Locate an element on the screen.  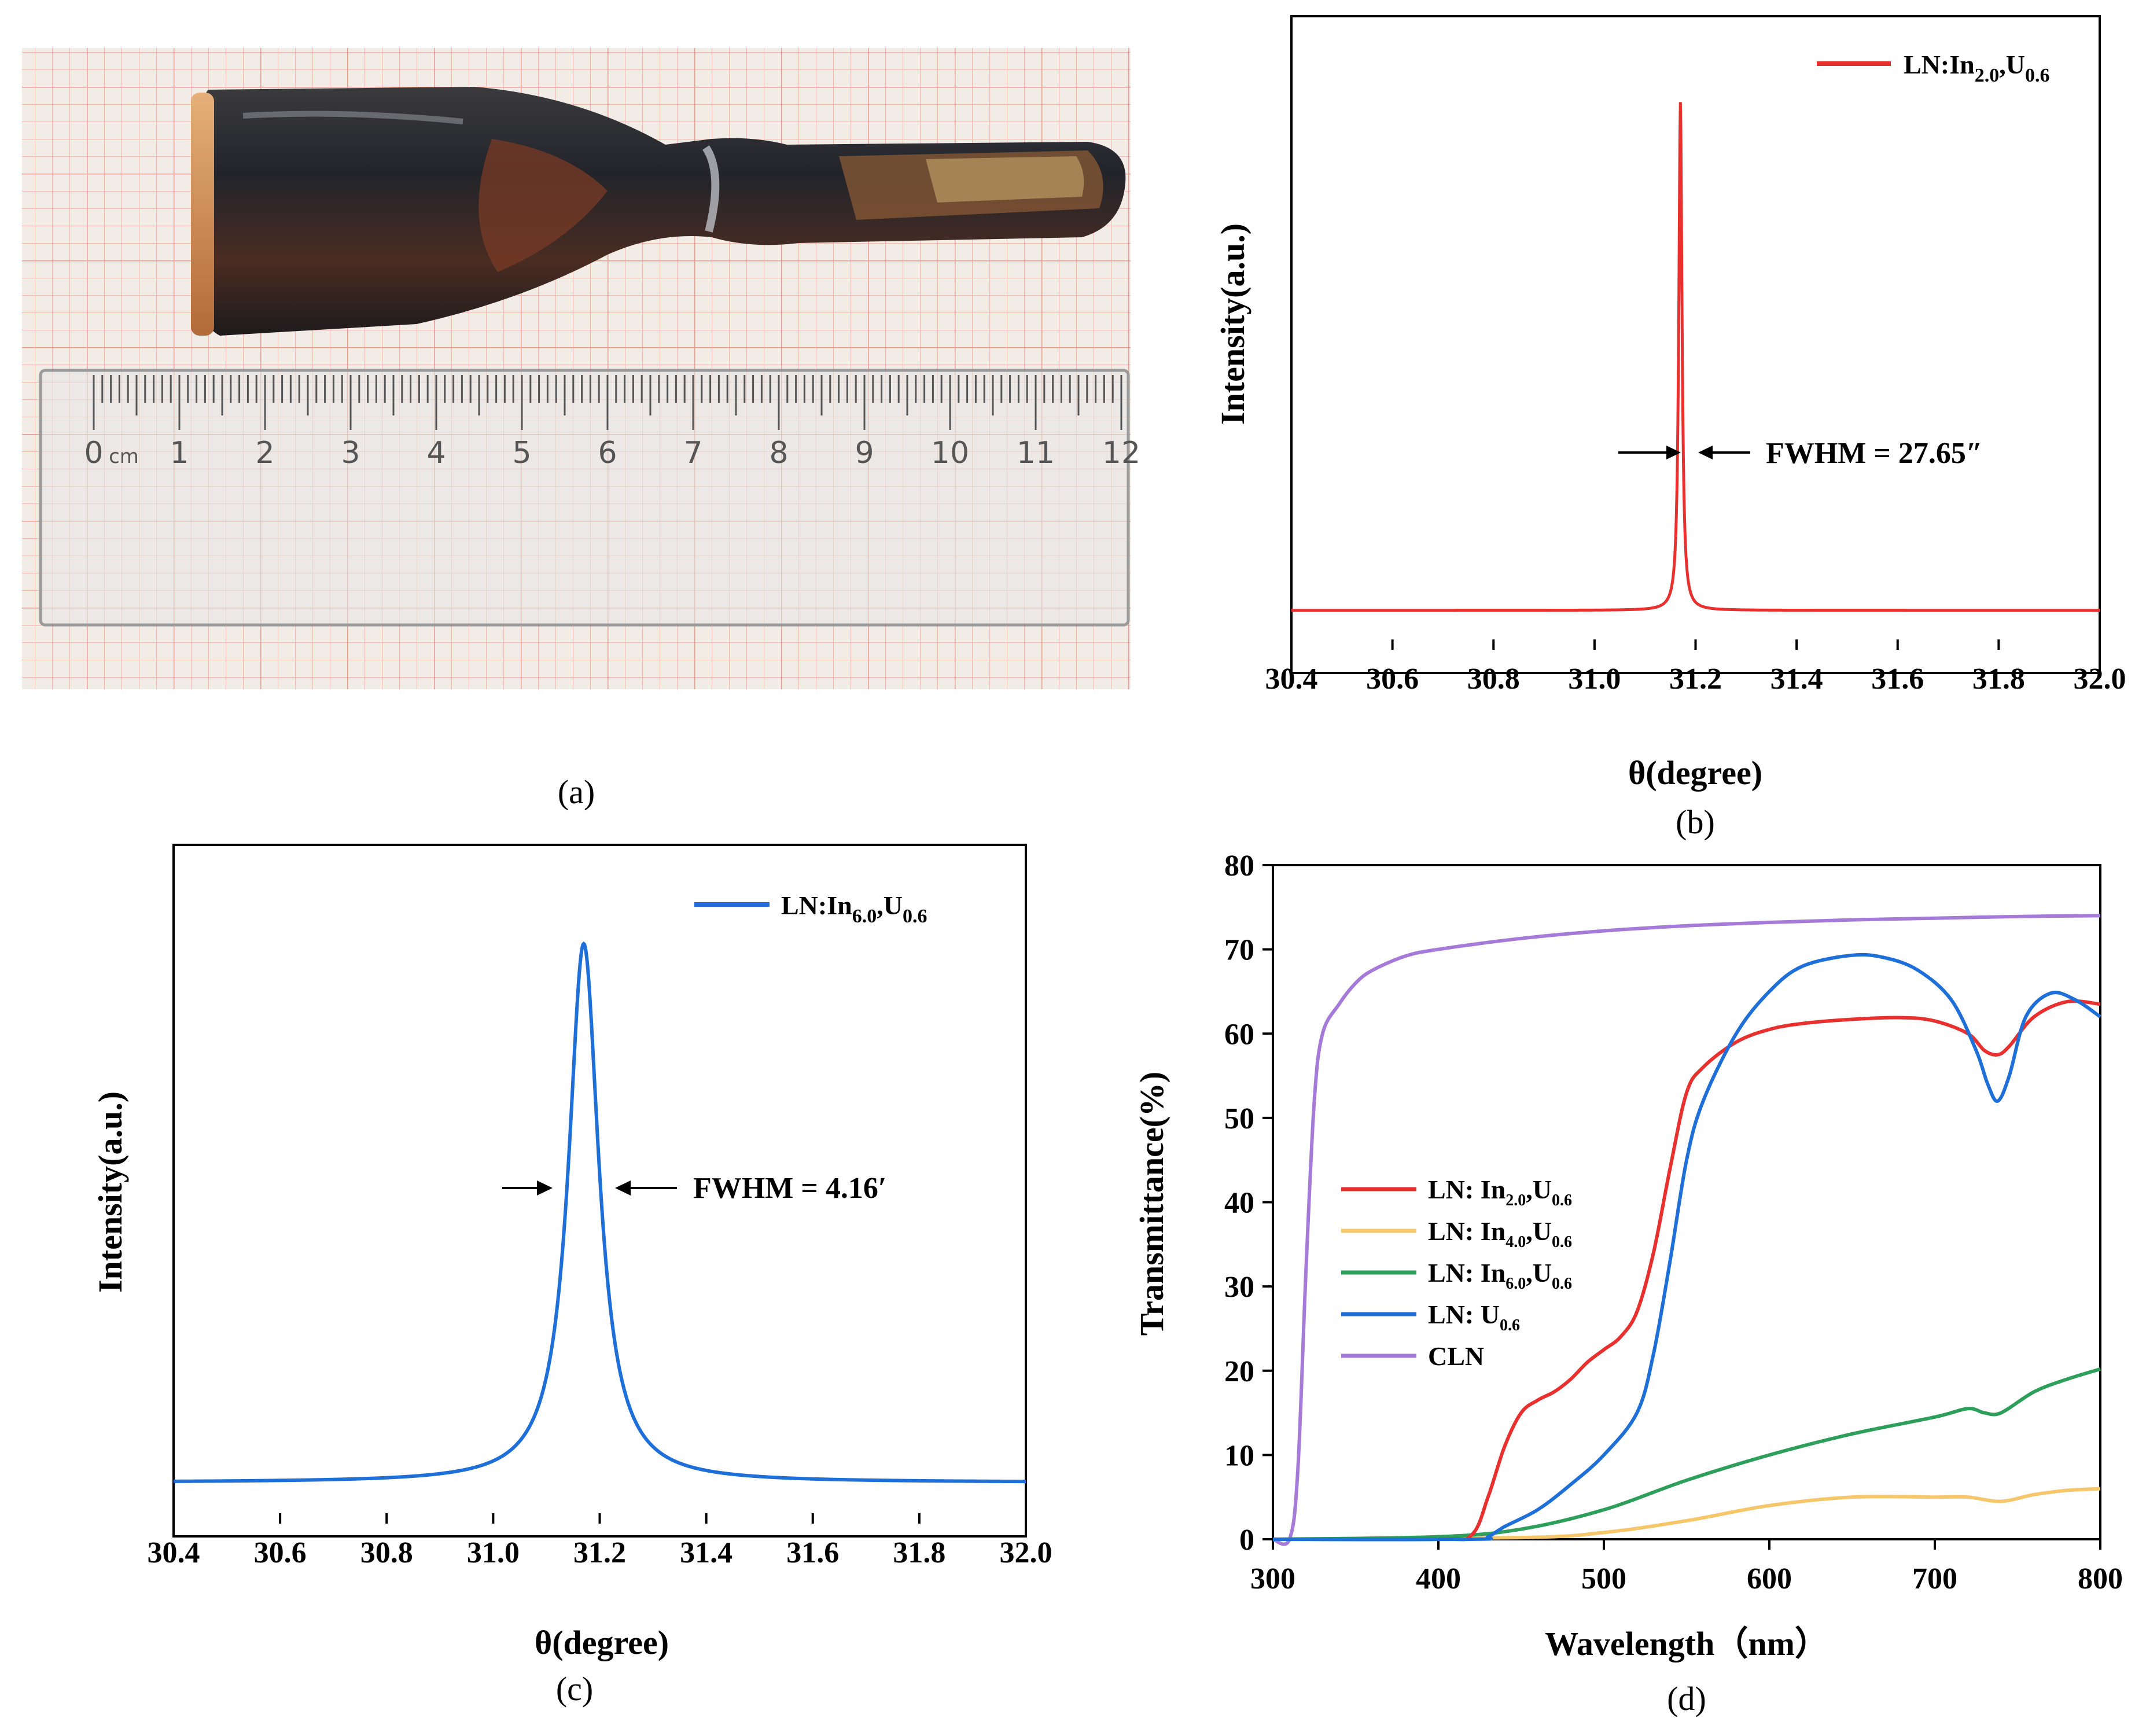
y-tick-label: 60 is located at coordinates (1239, 1034).